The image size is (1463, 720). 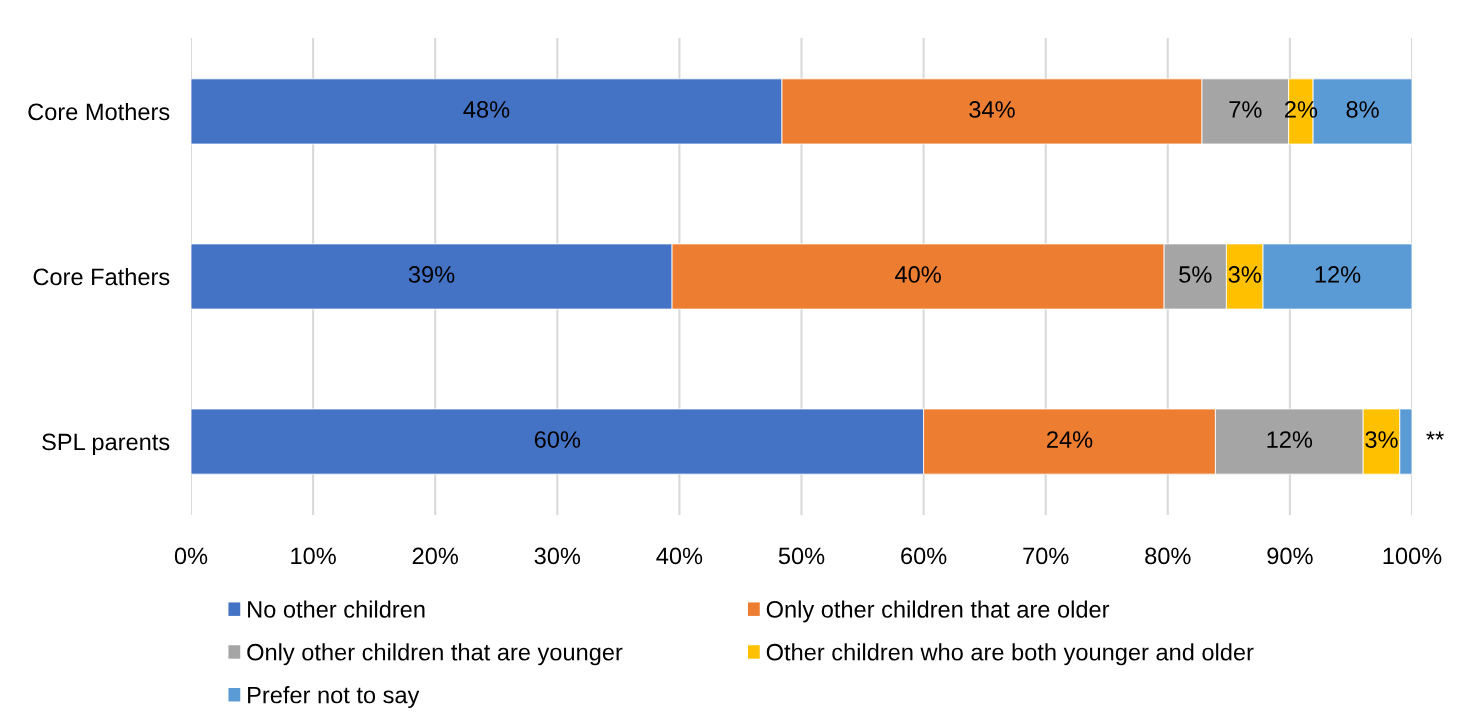 I want to click on x-tick-label: 0%, so click(x=191, y=556).